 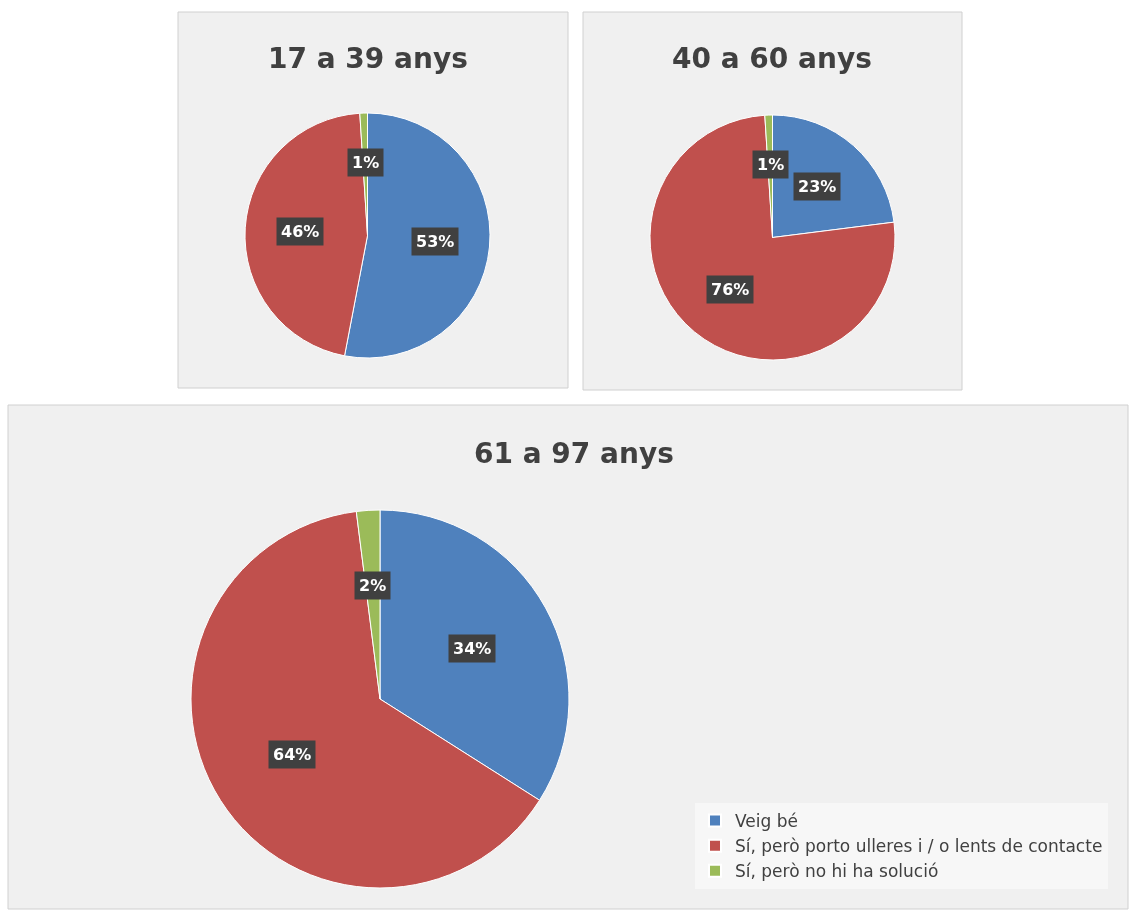 What do you see at coordinates (730, 289) in the screenshot?
I see `data-label: 76%` at bounding box center [730, 289].